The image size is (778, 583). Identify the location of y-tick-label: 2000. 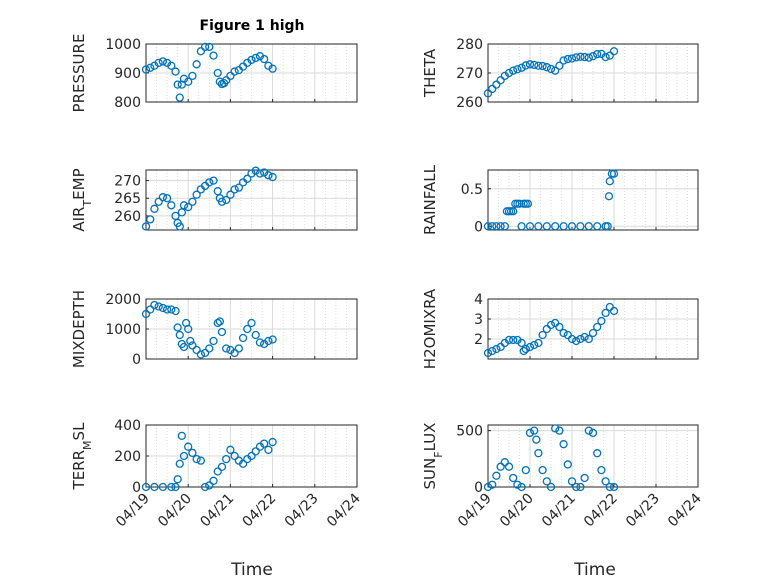
(123, 300).